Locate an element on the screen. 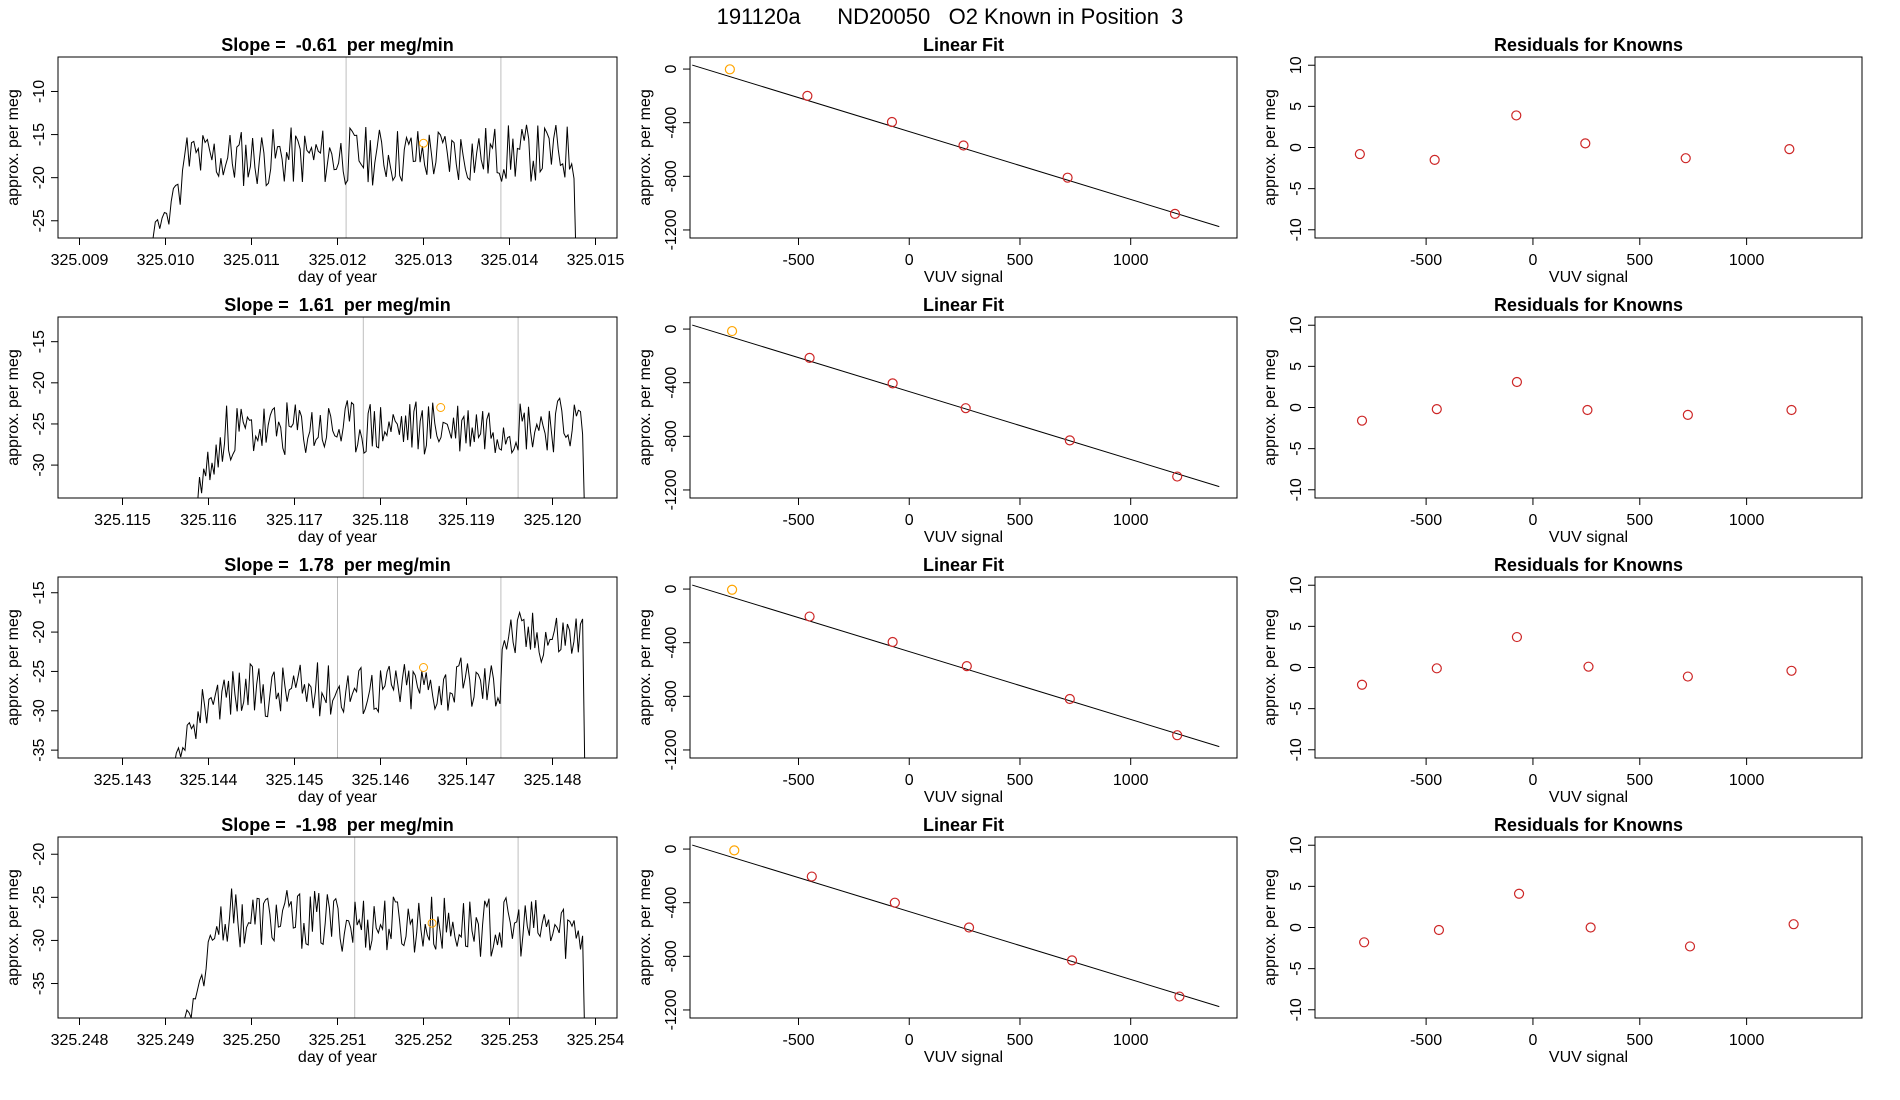  trace-marker is located at coordinates (423, 667).